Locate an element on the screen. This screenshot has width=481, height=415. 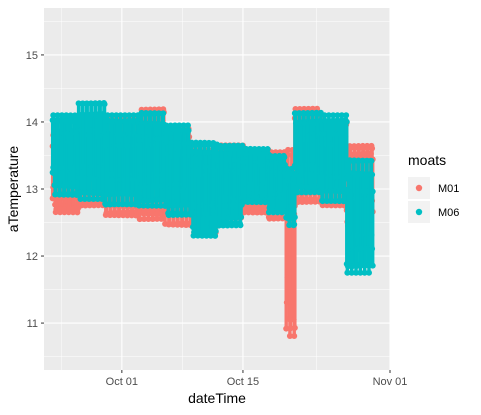
x-tick-label: Nov 01 is located at coordinates (390, 382).